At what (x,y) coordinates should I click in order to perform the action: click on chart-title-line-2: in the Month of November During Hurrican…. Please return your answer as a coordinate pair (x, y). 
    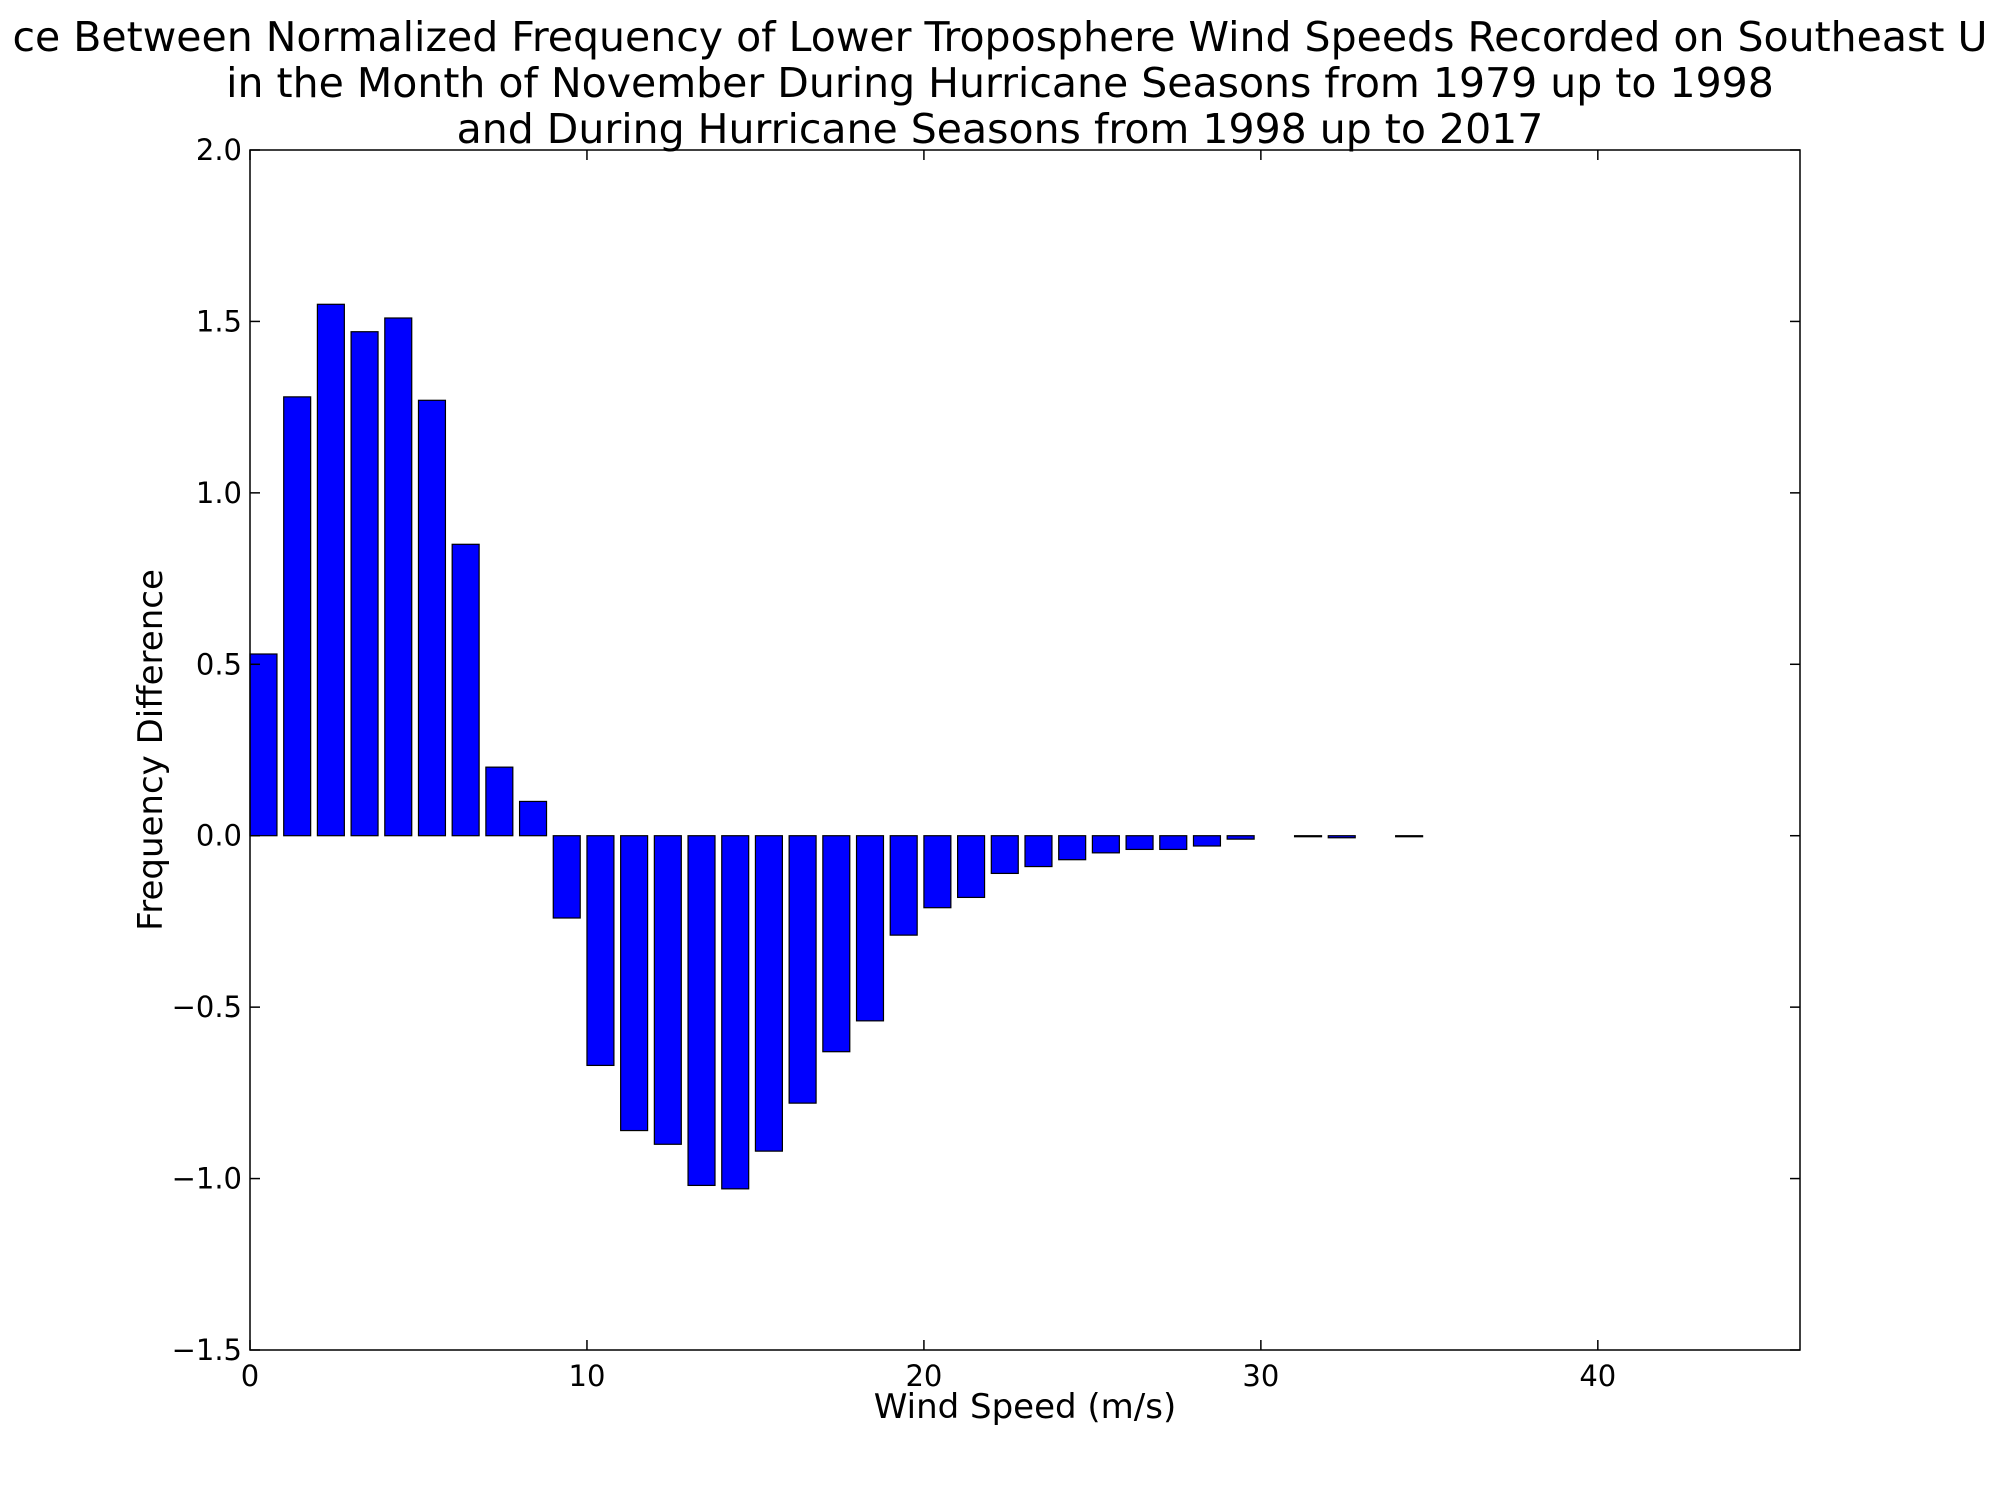
    Looking at the image, I should click on (1000, 83).